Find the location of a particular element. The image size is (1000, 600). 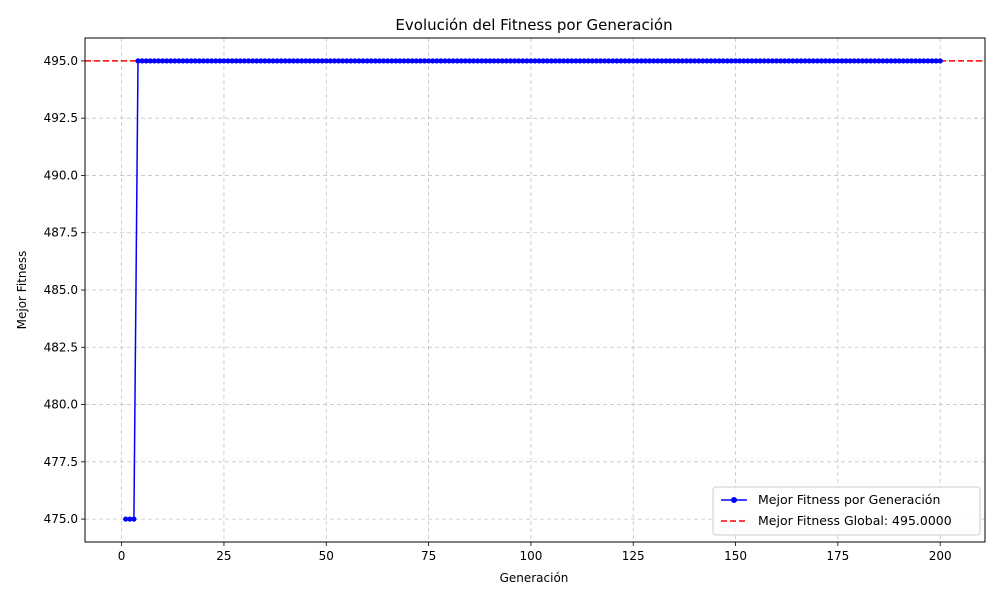

y-tick-label: 485.0 is located at coordinates (61, 290).